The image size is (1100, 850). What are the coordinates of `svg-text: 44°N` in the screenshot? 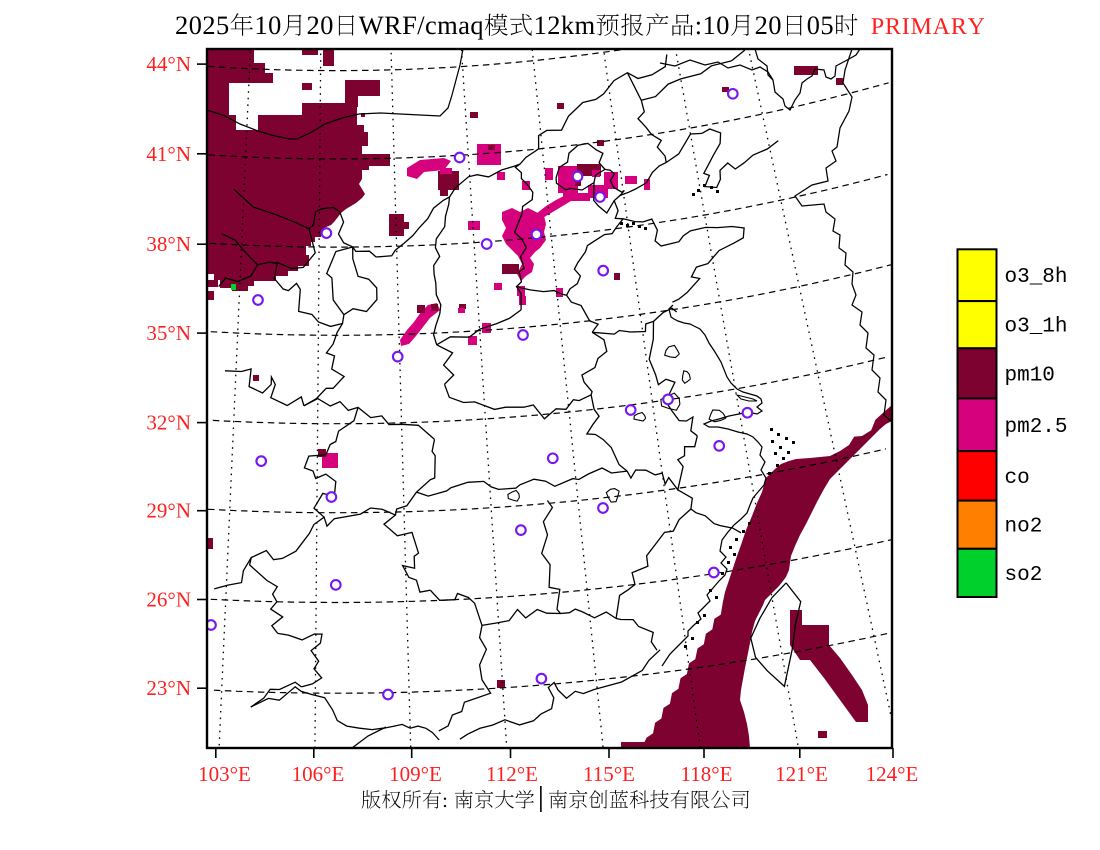 It's located at (168, 64).